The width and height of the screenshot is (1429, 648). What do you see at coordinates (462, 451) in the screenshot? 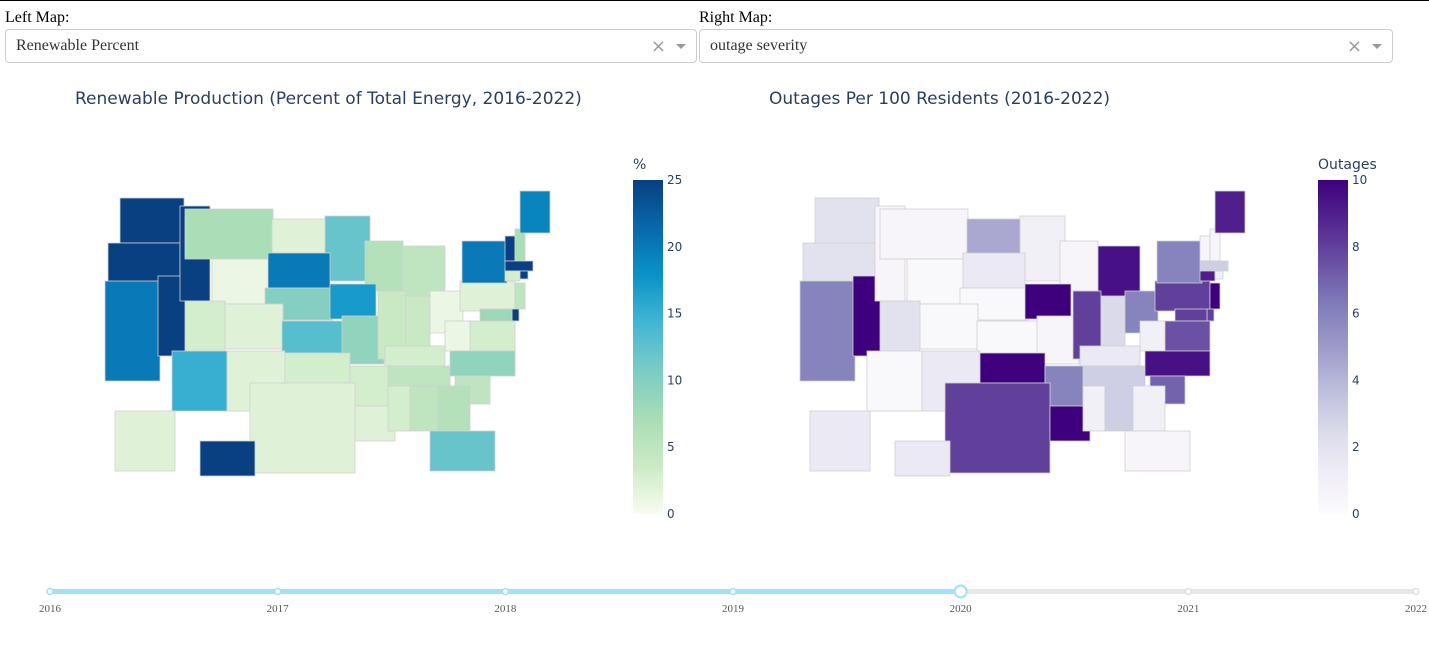
I see `state-fl` at bounding box center [462, 451].